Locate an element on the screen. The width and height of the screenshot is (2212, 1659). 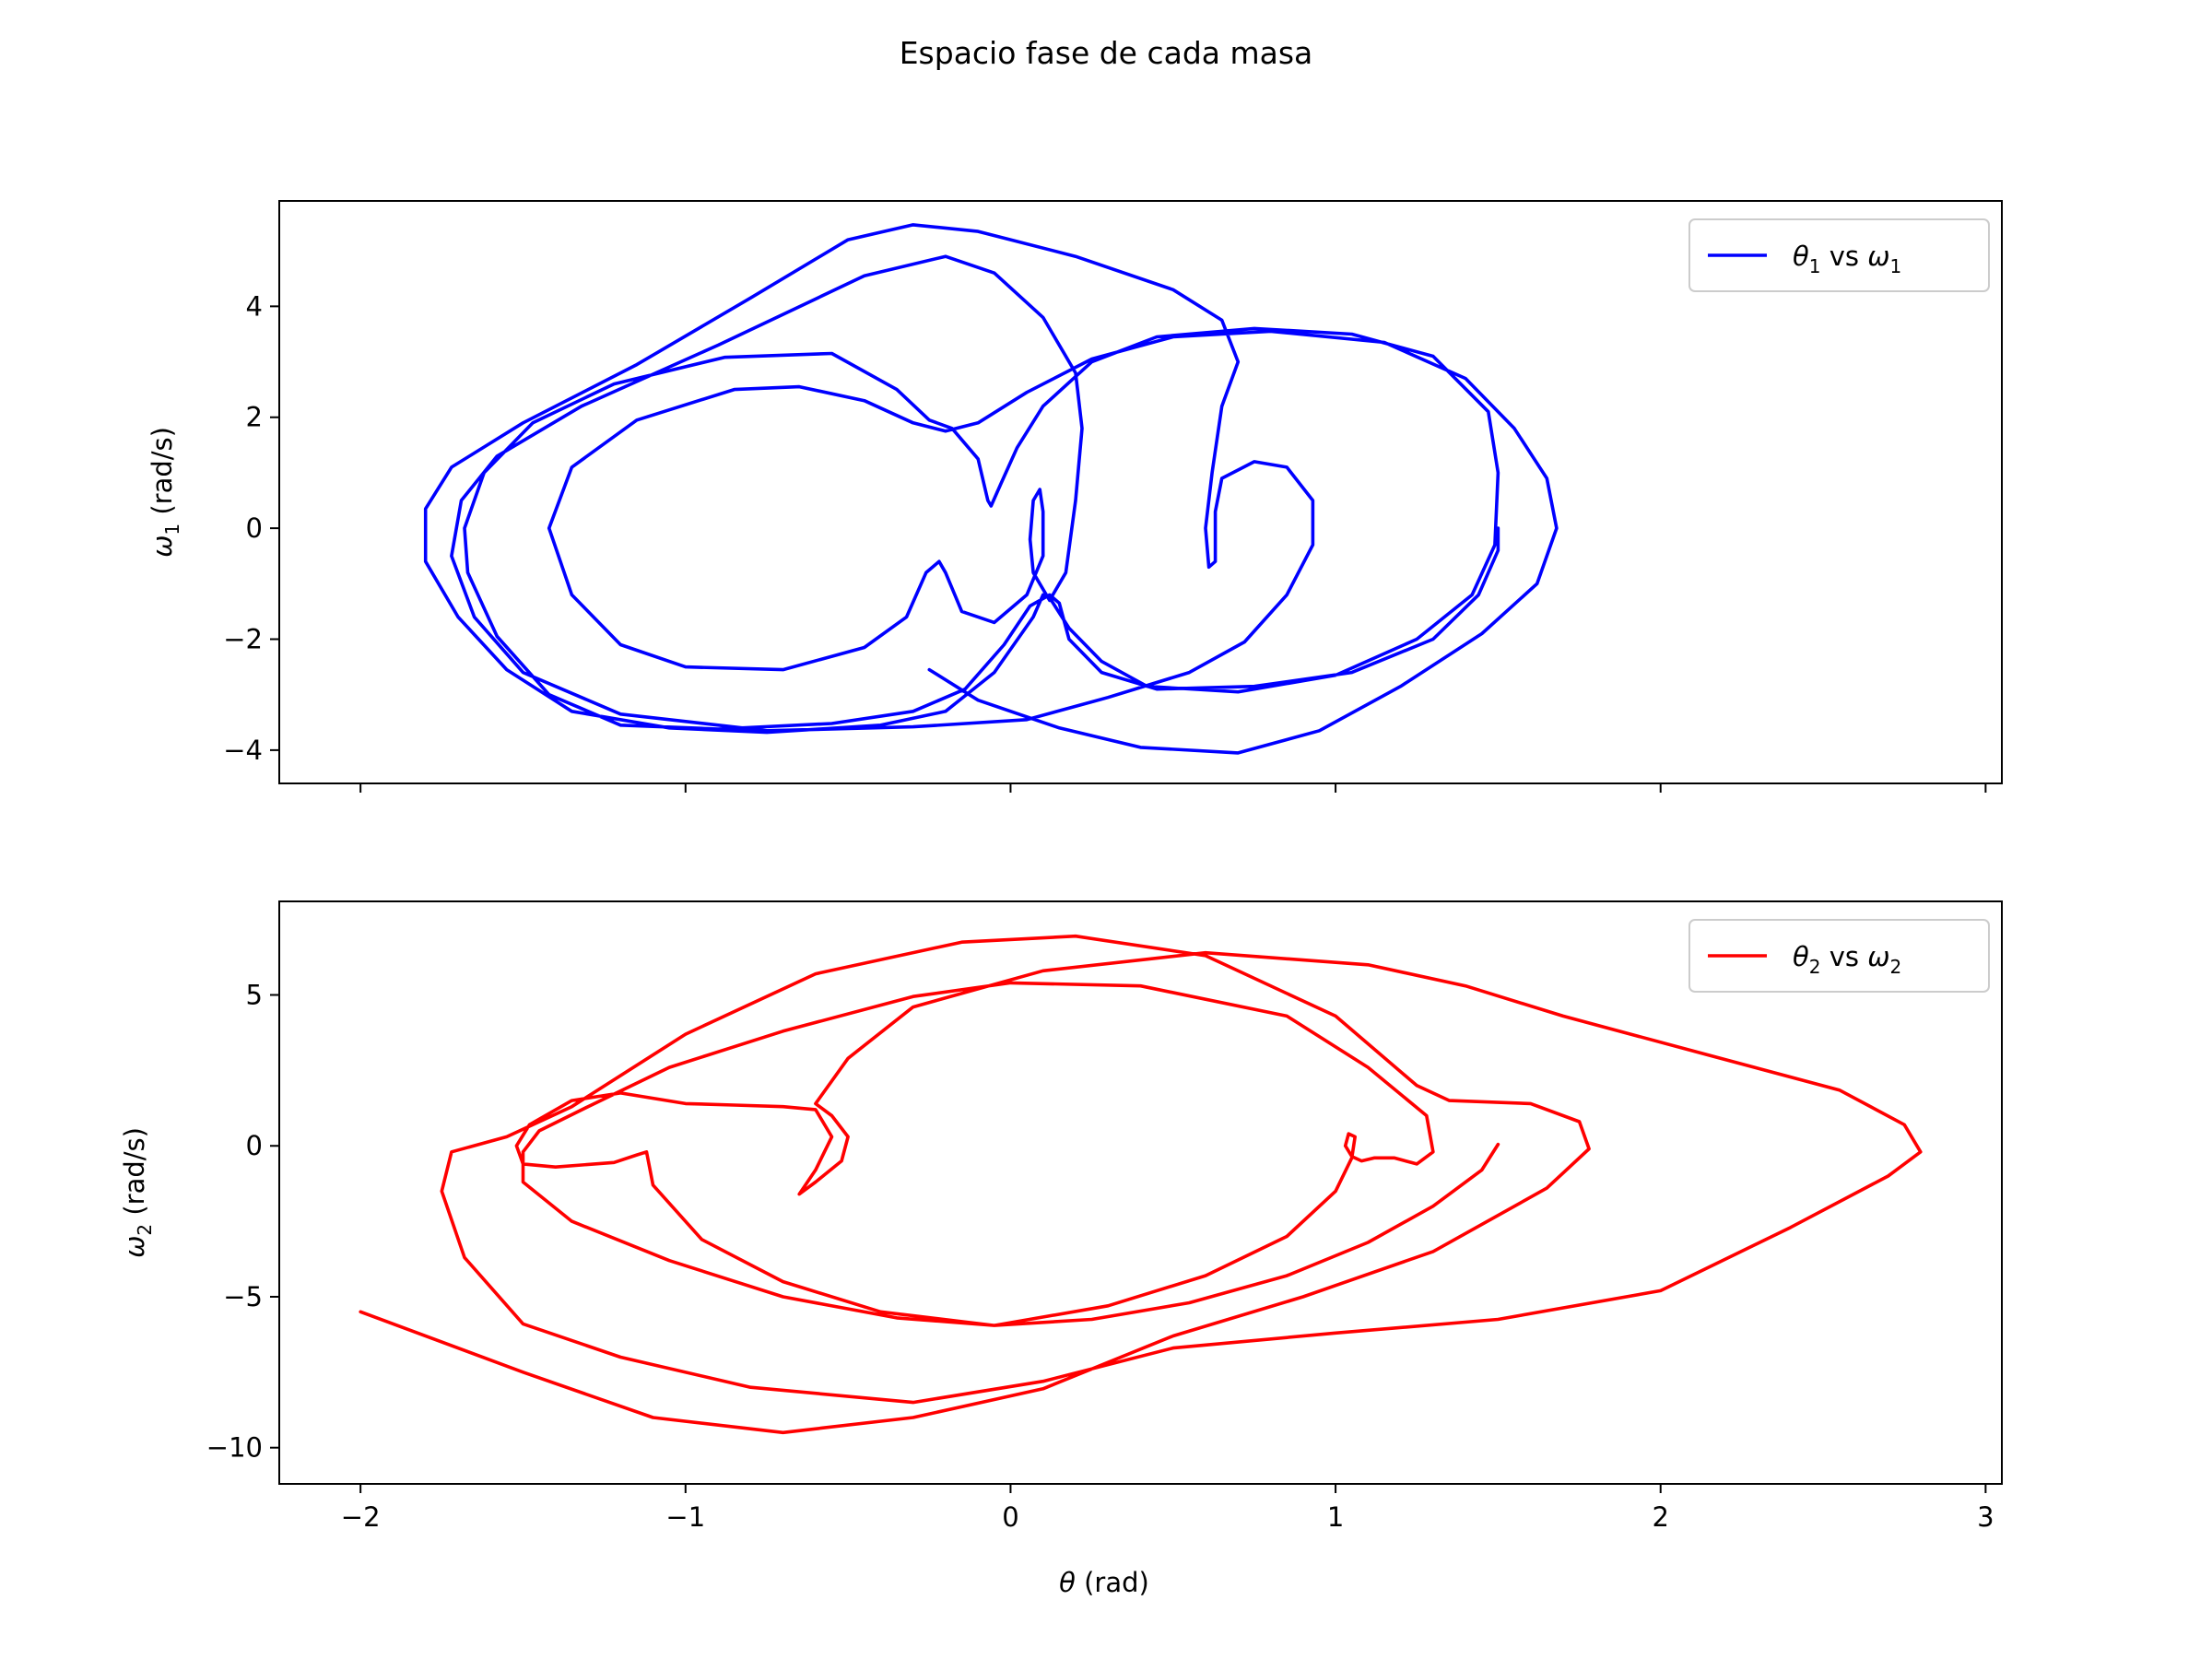
x-tick-label: −1 is located at coordinates (685, 1517).